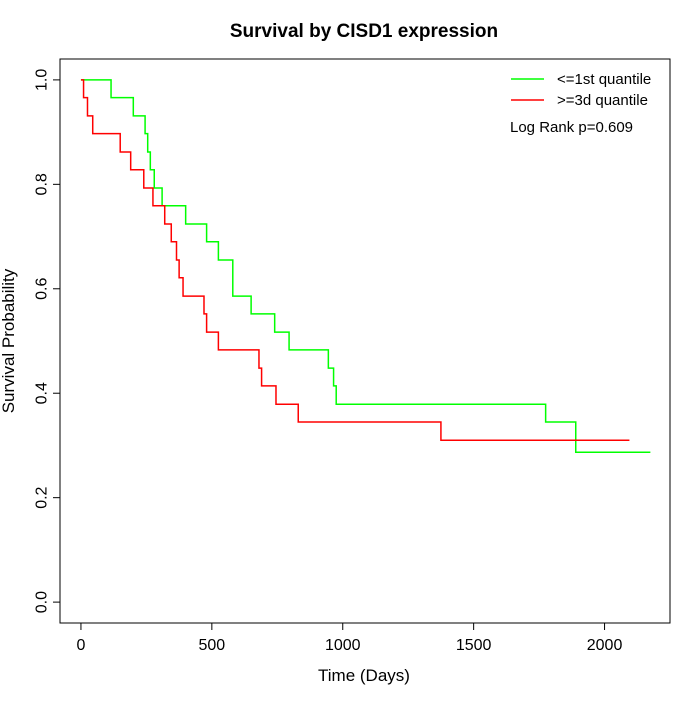 The width and height of the screenshot is (700, 705). I want to click on y-tick-label: 0.4, so click(42, 393).